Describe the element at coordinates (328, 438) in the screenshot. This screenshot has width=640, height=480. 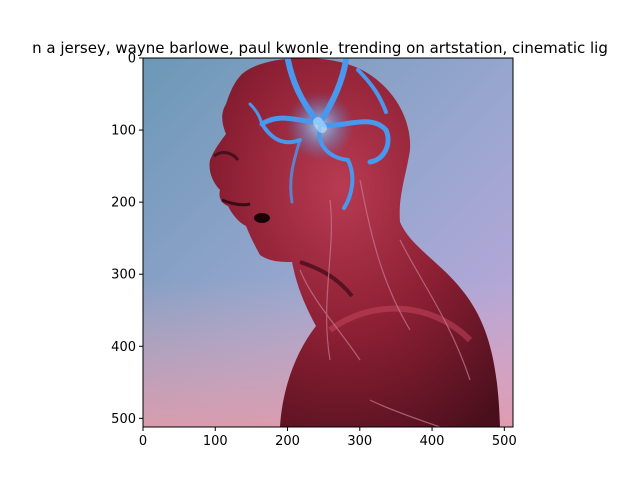
I see `x-axis: 0 100 200 300 400 500` at that location.